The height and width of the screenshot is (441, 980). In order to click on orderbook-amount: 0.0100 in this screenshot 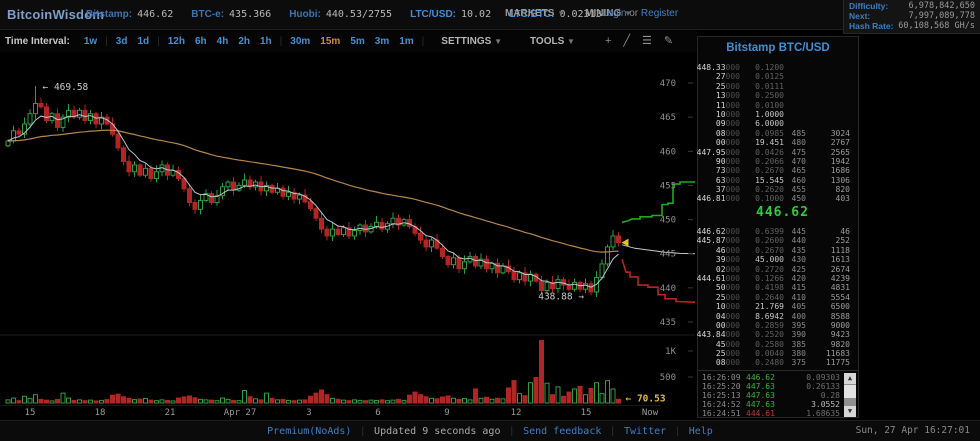, I will do `click(769, 105)`.